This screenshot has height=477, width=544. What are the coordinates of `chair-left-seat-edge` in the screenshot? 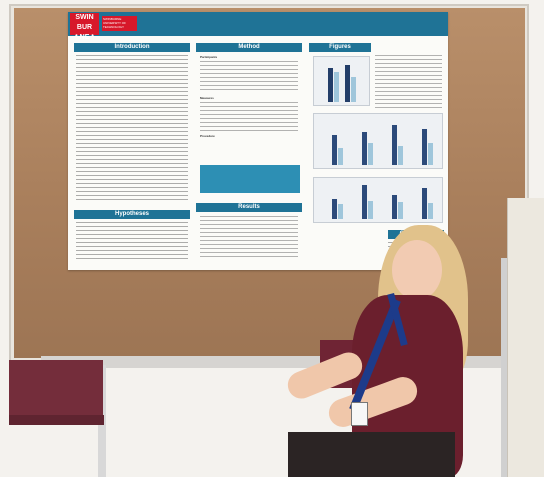 It's located at (56, 420).